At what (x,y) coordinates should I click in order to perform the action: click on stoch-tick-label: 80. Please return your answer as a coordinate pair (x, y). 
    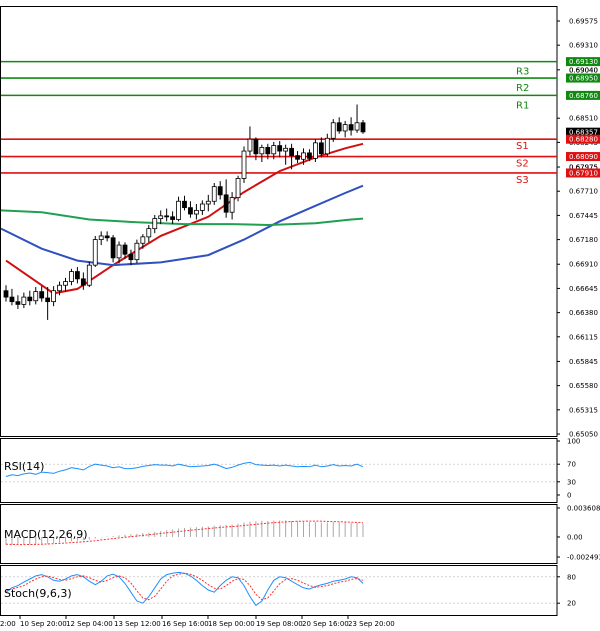
    Looking at the image, I should click on (571, 577).